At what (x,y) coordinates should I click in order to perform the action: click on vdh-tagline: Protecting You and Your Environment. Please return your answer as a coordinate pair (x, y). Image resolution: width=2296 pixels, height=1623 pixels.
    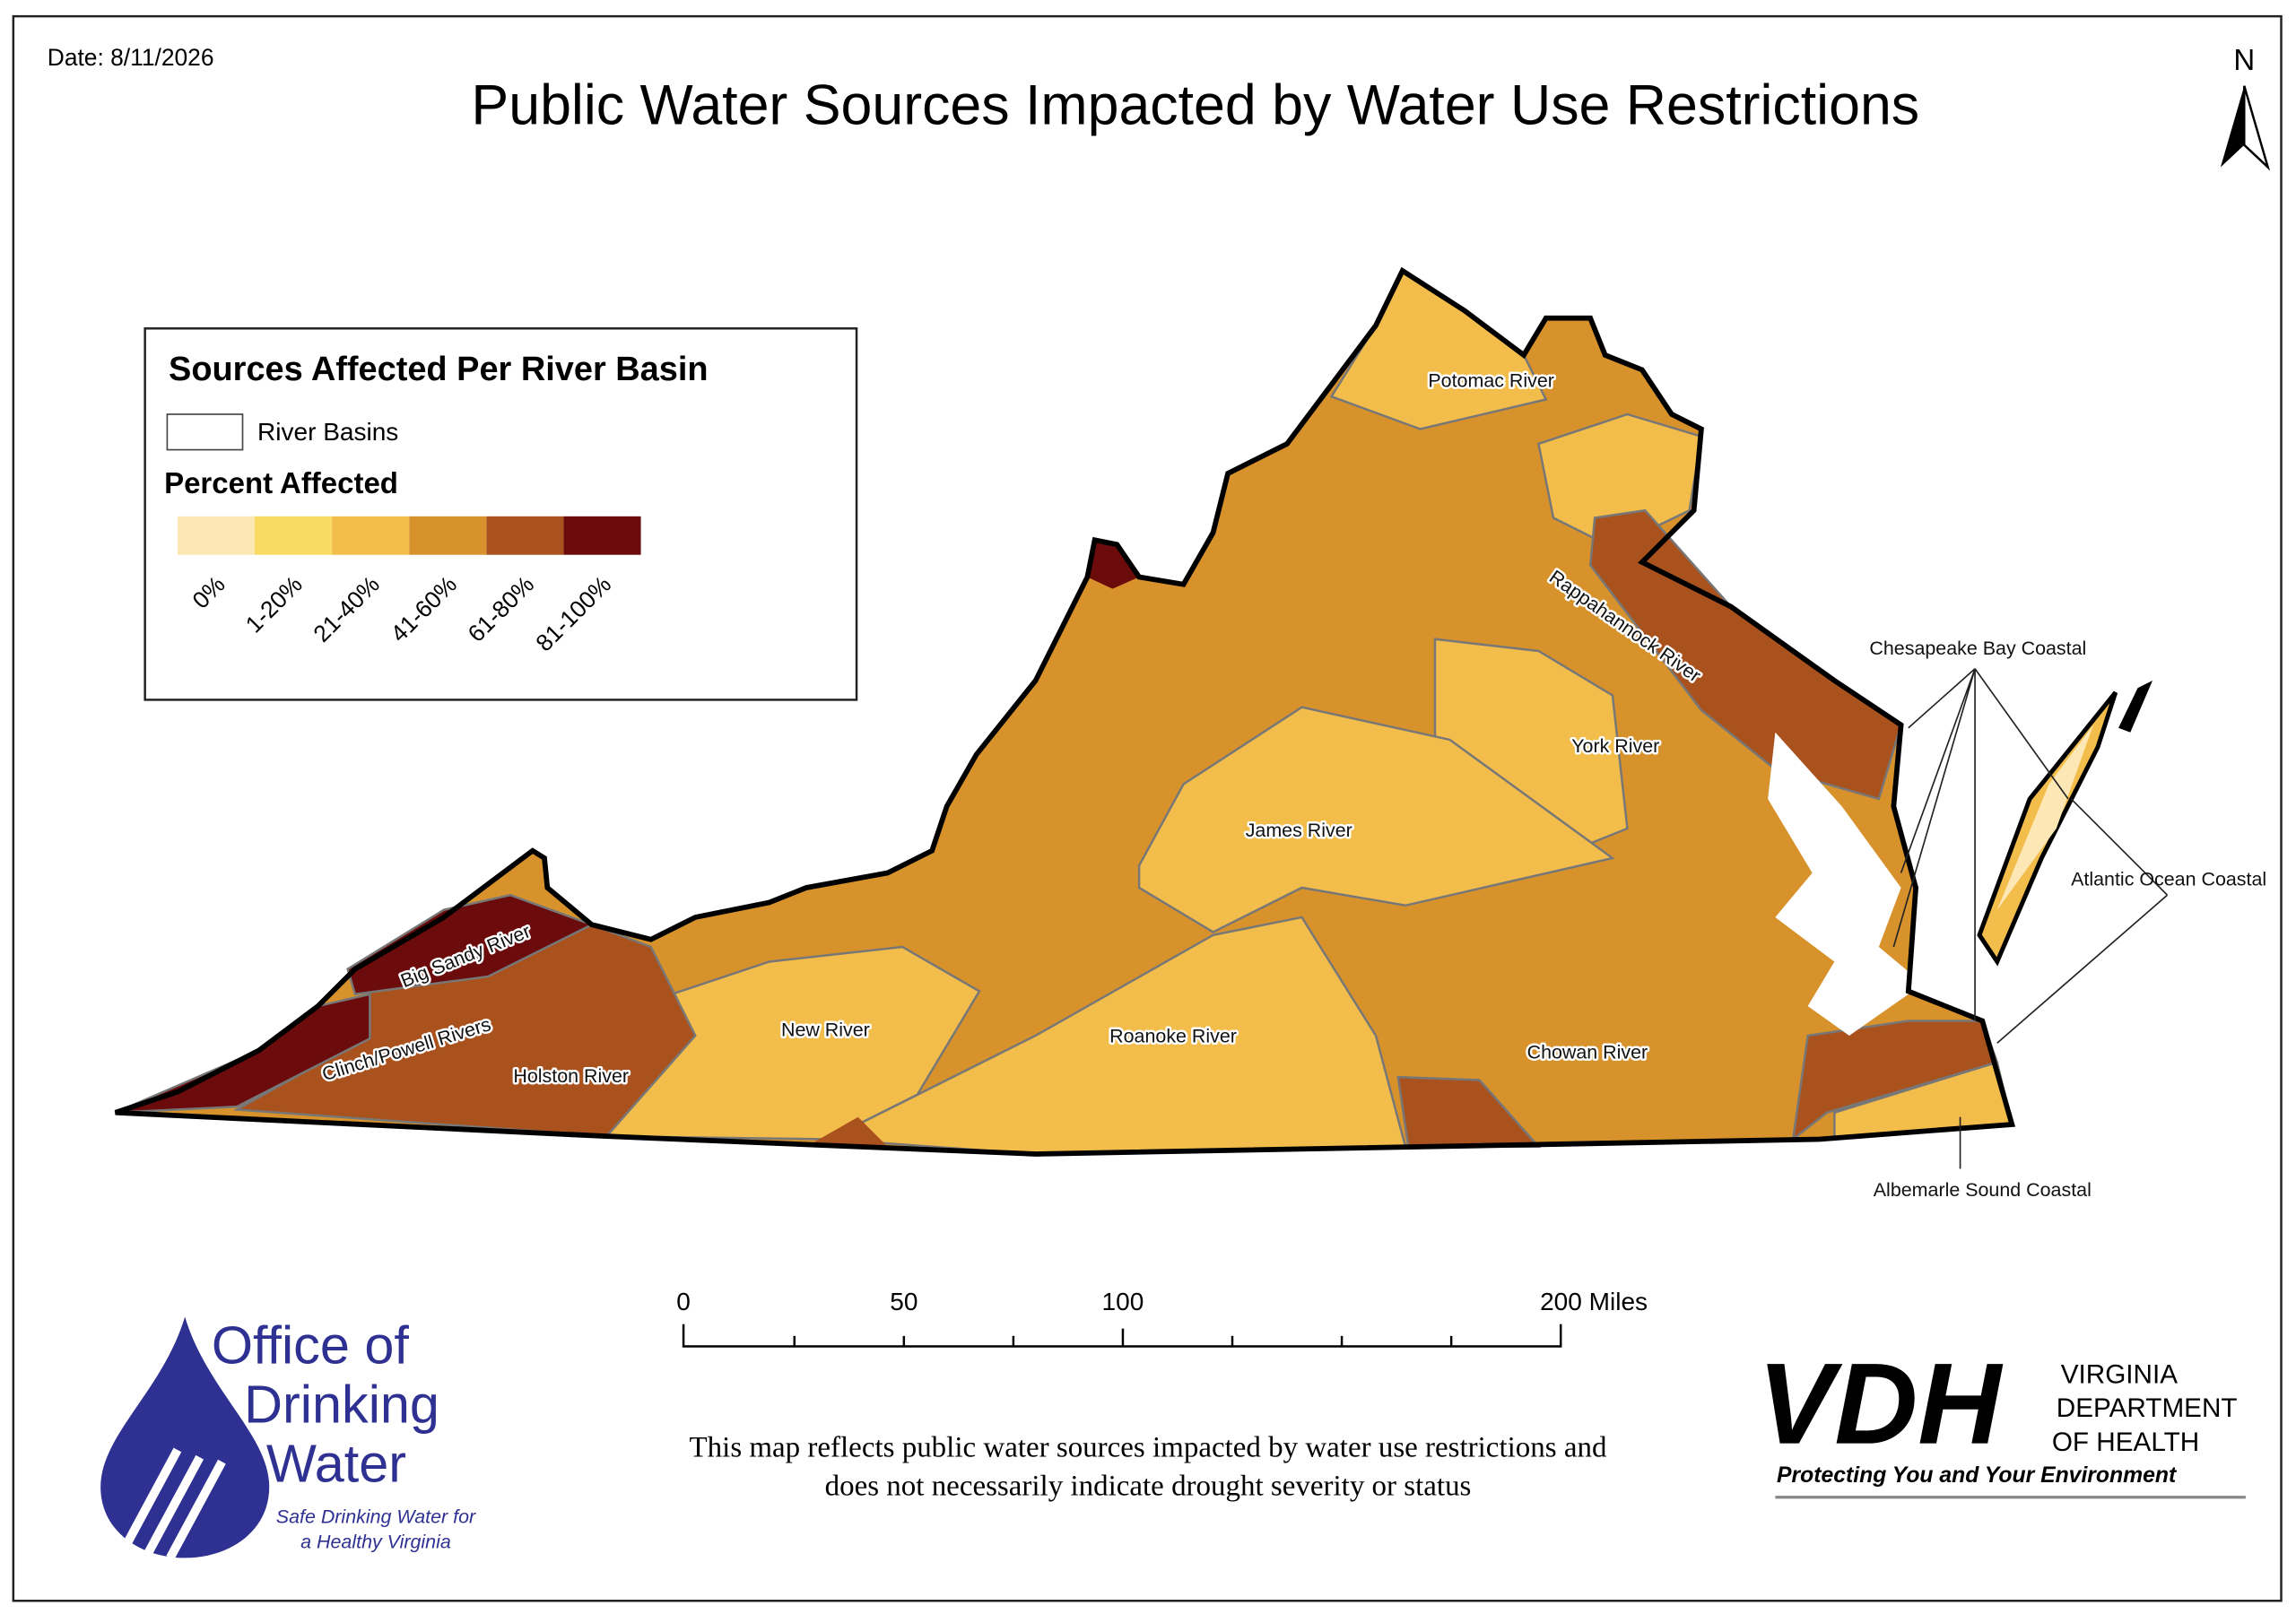
    Looking at the image, I should click on (1977, 1475).